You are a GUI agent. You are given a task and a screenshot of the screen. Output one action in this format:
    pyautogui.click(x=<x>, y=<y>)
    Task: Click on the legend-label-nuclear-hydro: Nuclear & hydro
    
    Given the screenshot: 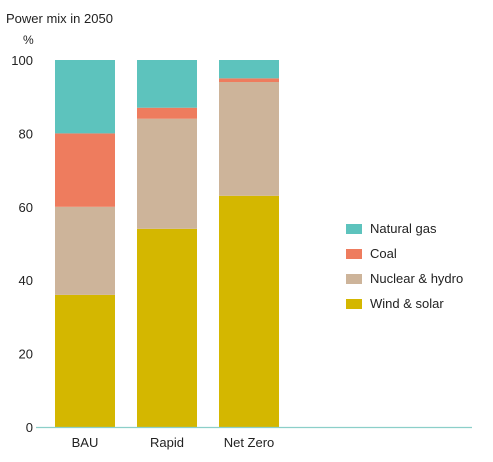 What is the action you would take?
    pyautogui.click(x=417, y=278)
    